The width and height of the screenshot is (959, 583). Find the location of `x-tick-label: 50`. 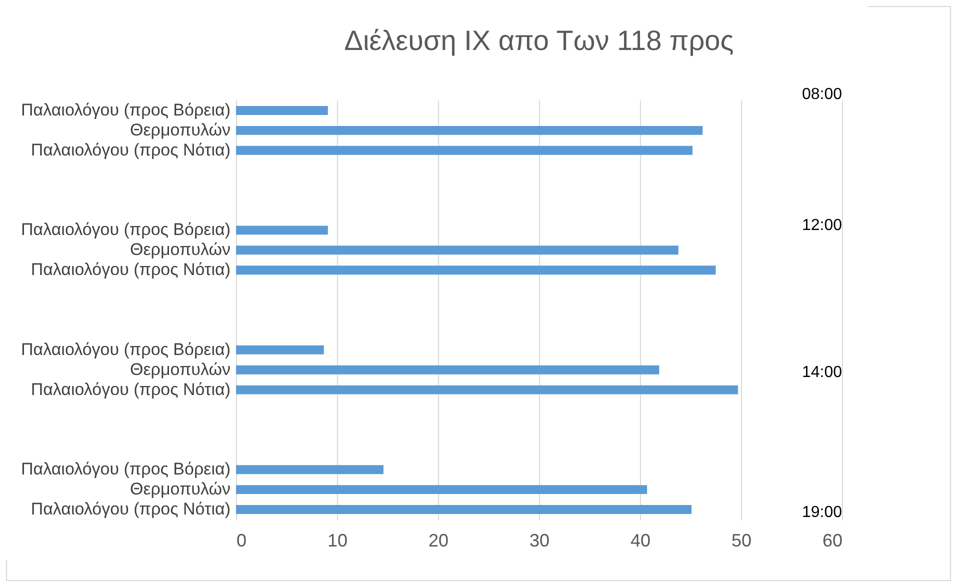

x-tick-label: 50 is located at coordinates (741, 540).